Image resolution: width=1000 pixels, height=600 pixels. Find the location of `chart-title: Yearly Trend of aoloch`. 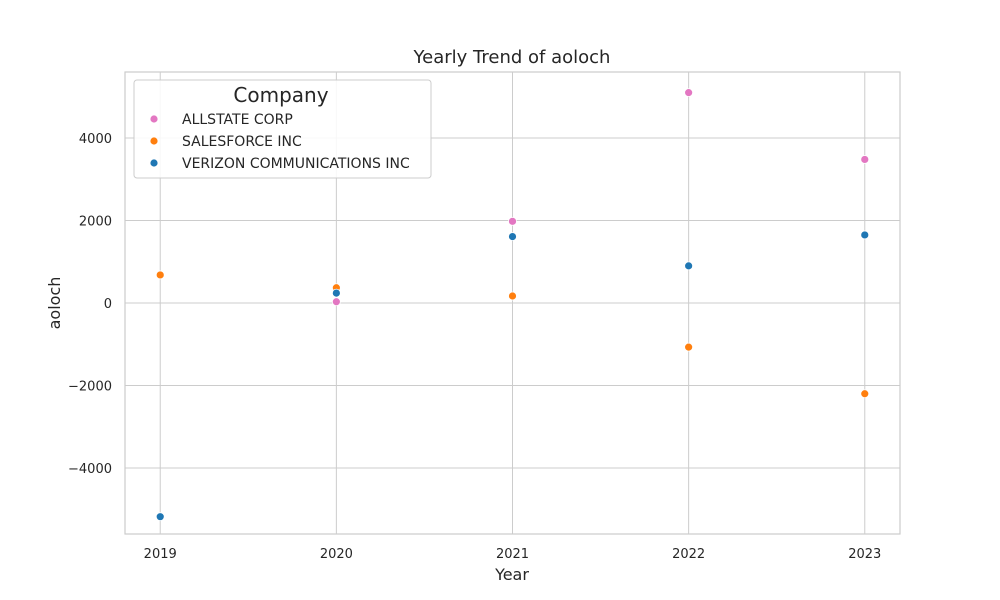

chart-title: Yearly Trend of aoloch is located at coordinates (512, 57).